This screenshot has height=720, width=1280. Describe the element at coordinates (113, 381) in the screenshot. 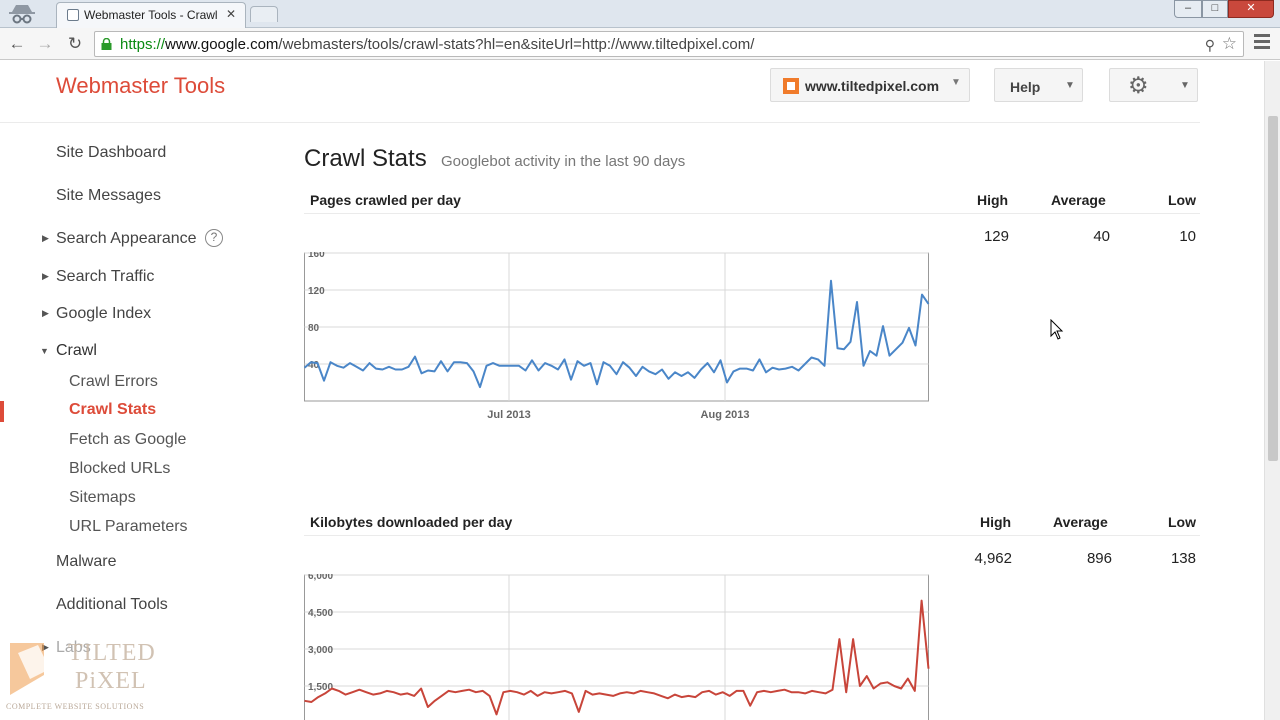

I see `sidebar-item-crawl-errors: Crawl Errors` at that location.